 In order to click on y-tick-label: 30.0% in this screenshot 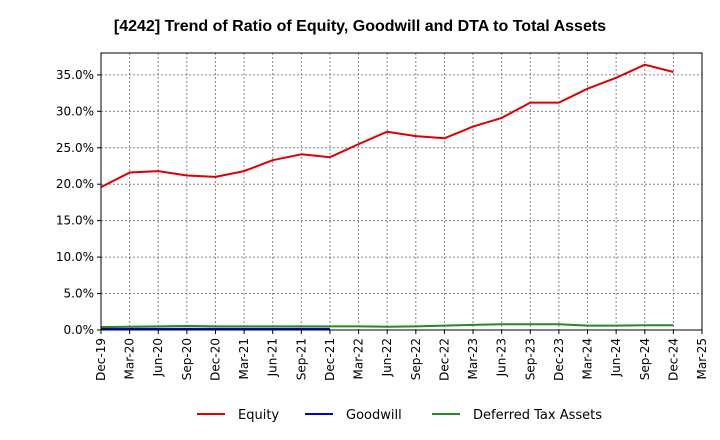, I will do `click(75, 111)`.